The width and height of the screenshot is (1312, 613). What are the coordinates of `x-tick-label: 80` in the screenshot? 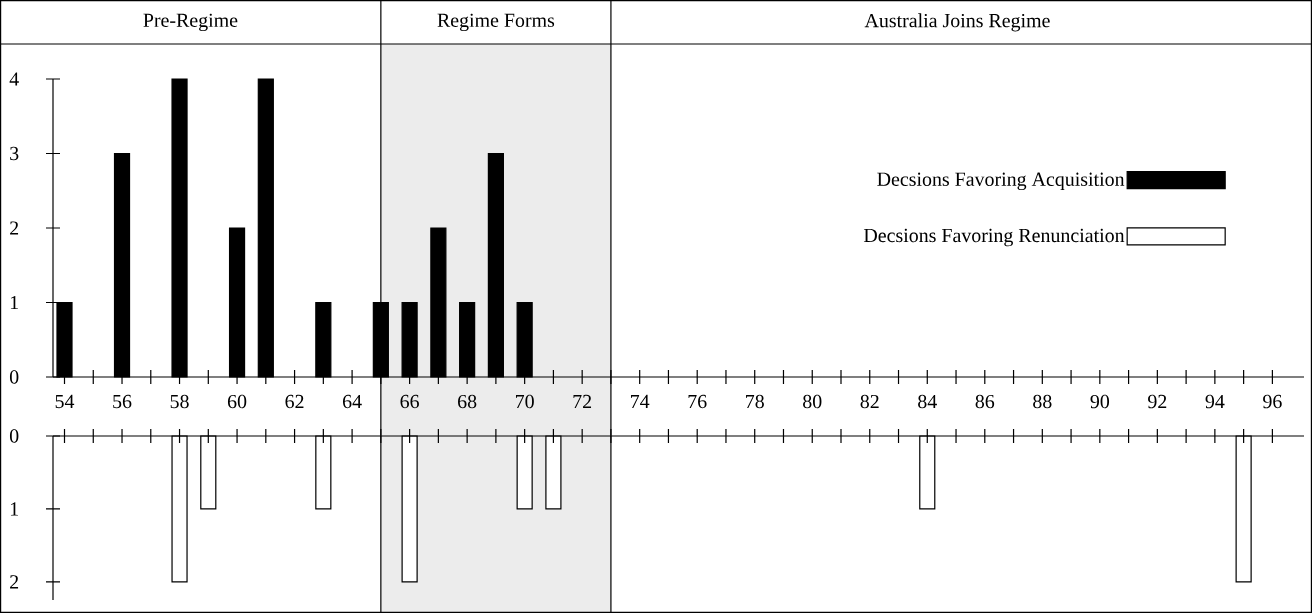 It's located at (812, 401).